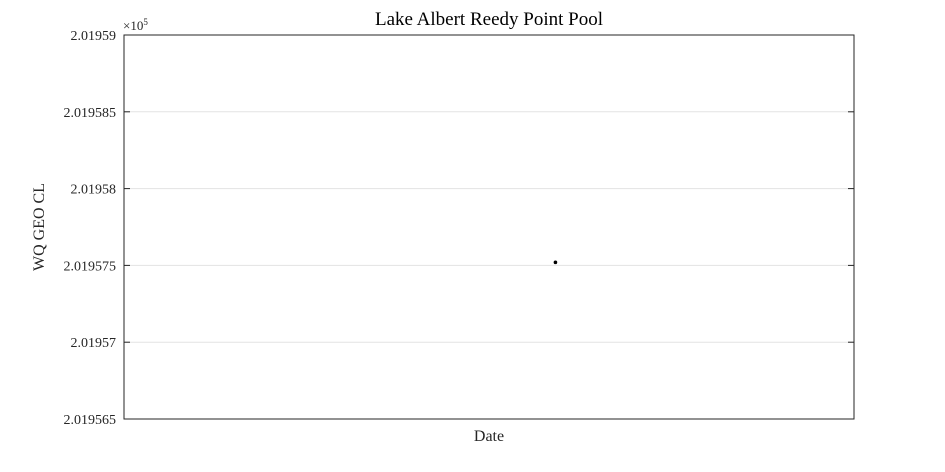  What do you see at coordinates (94, 343) in the screenshot?
I see `y-tick-label: 2.01957` at bounding box center [94, 343].